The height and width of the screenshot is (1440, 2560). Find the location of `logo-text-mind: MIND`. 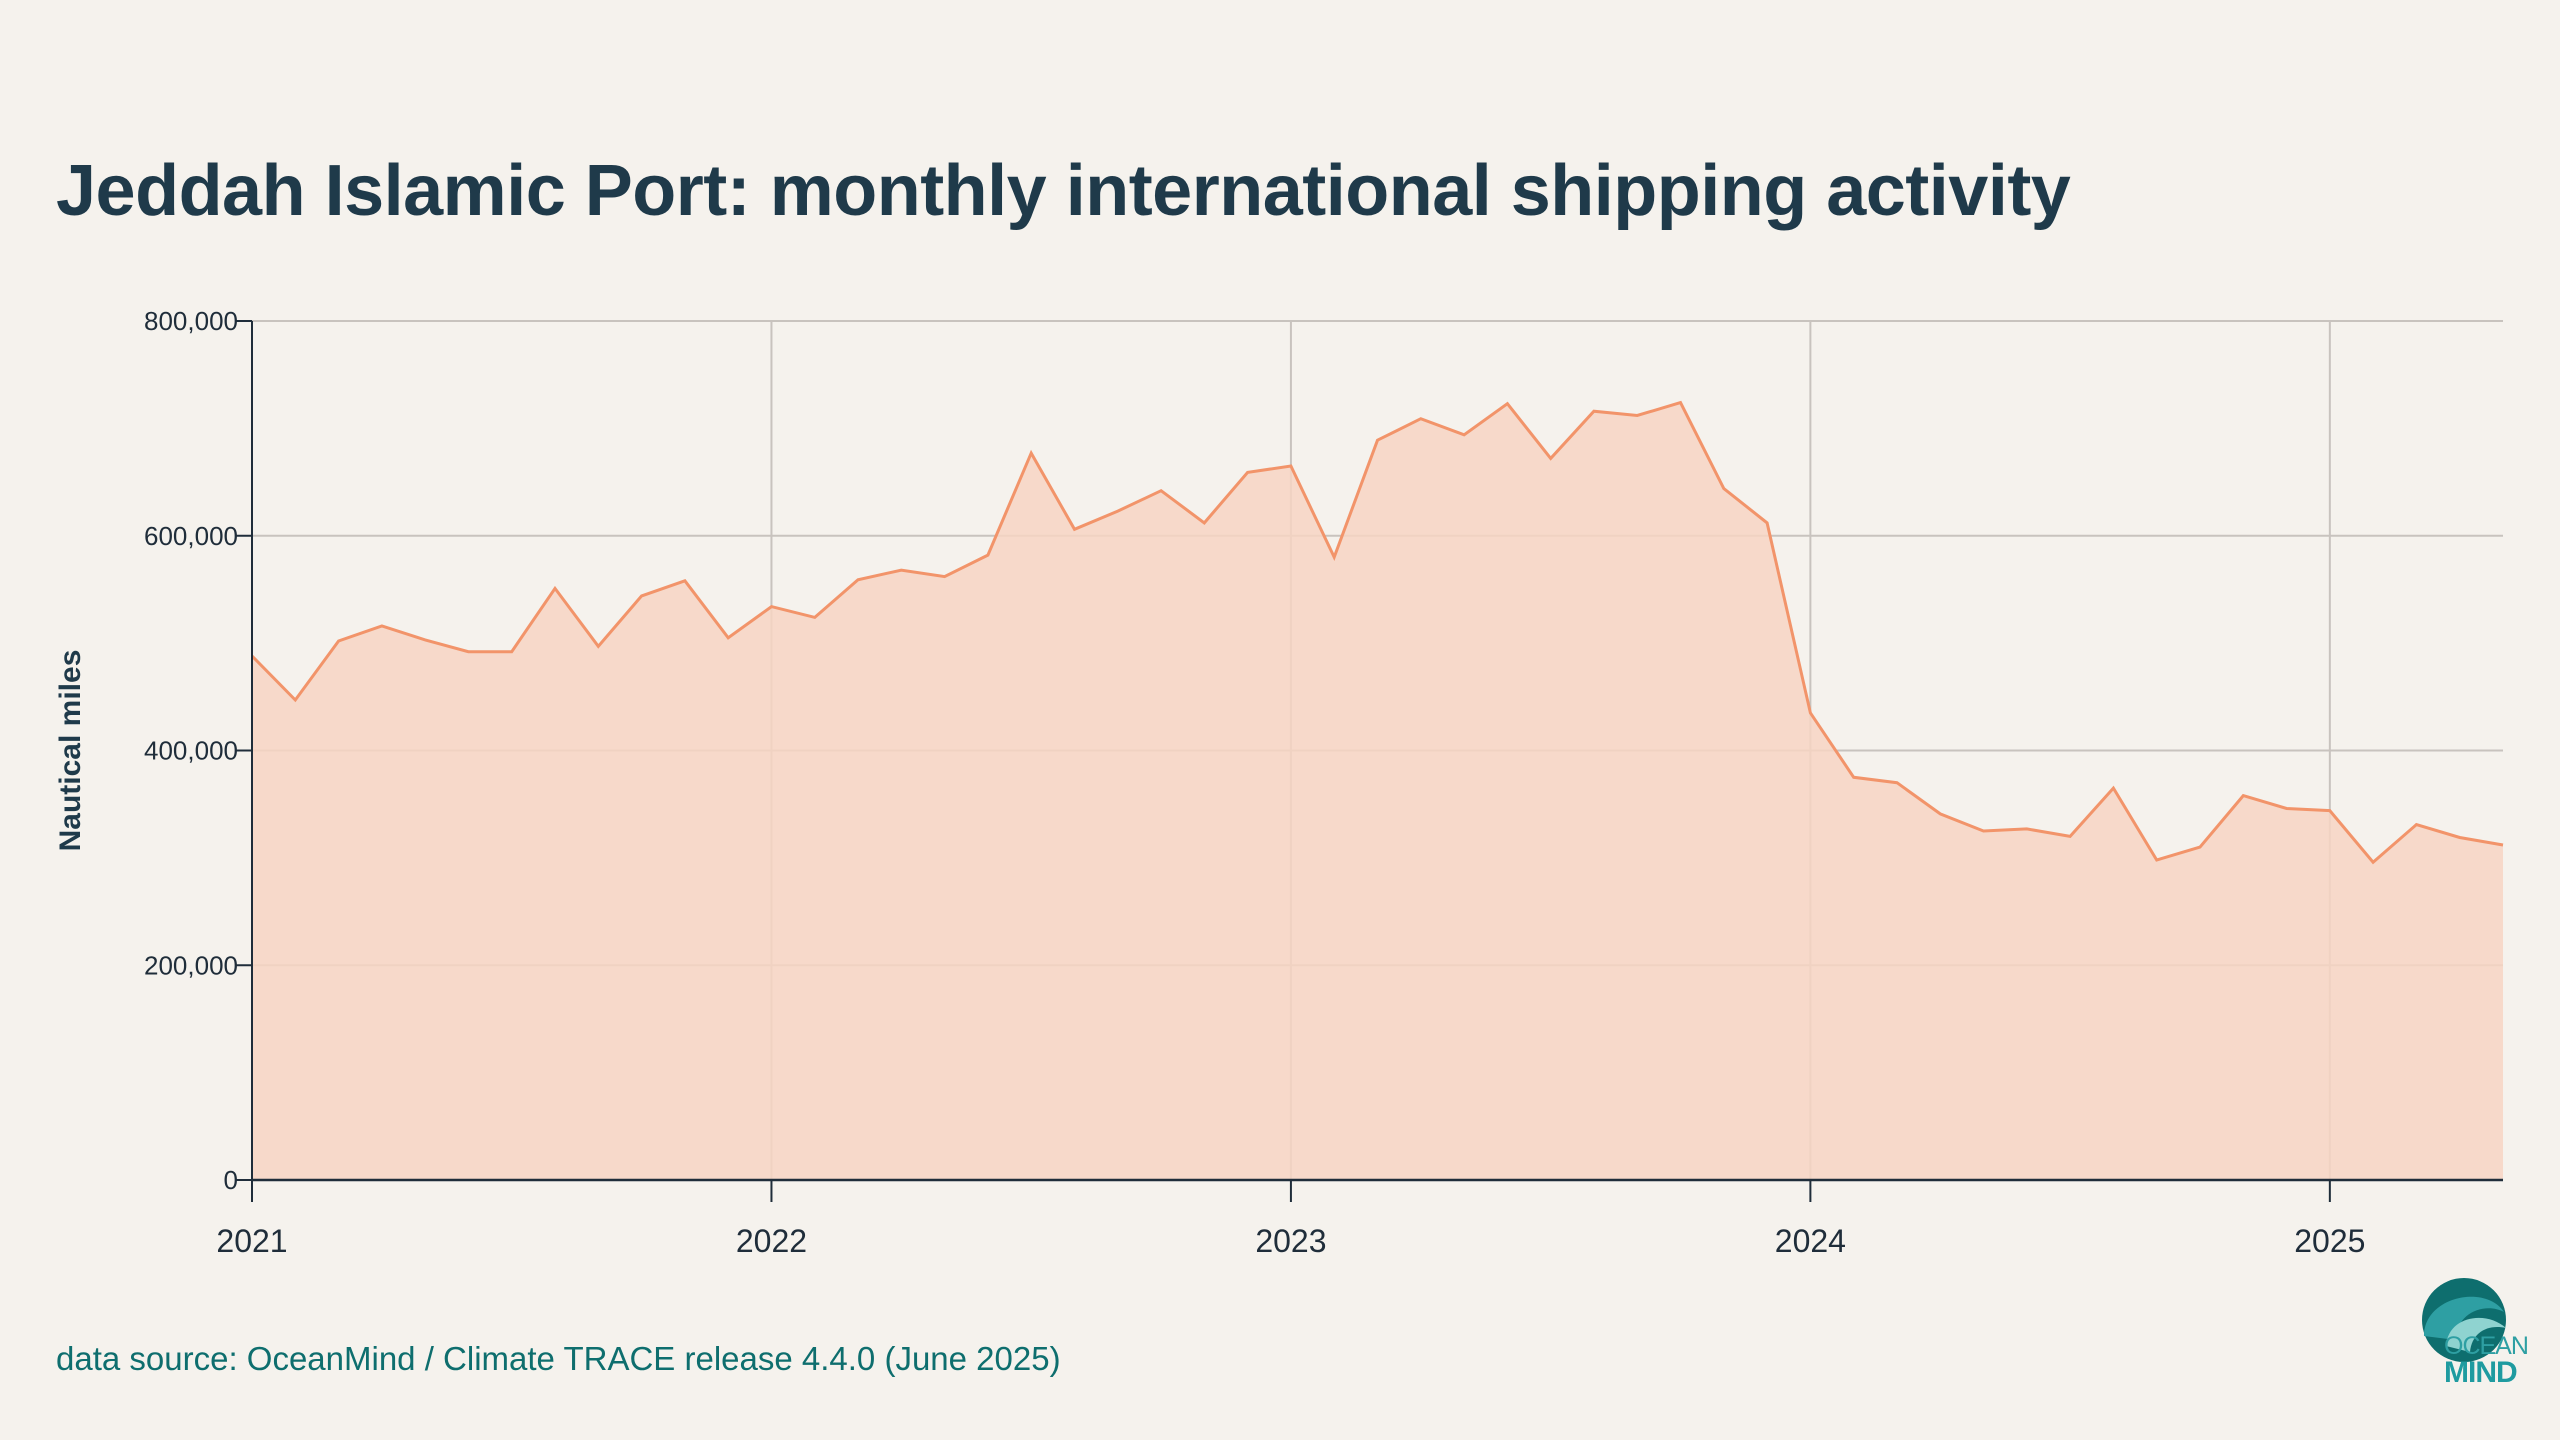

logo-text-mind: MIND is located at coordinates (2481, 1372).